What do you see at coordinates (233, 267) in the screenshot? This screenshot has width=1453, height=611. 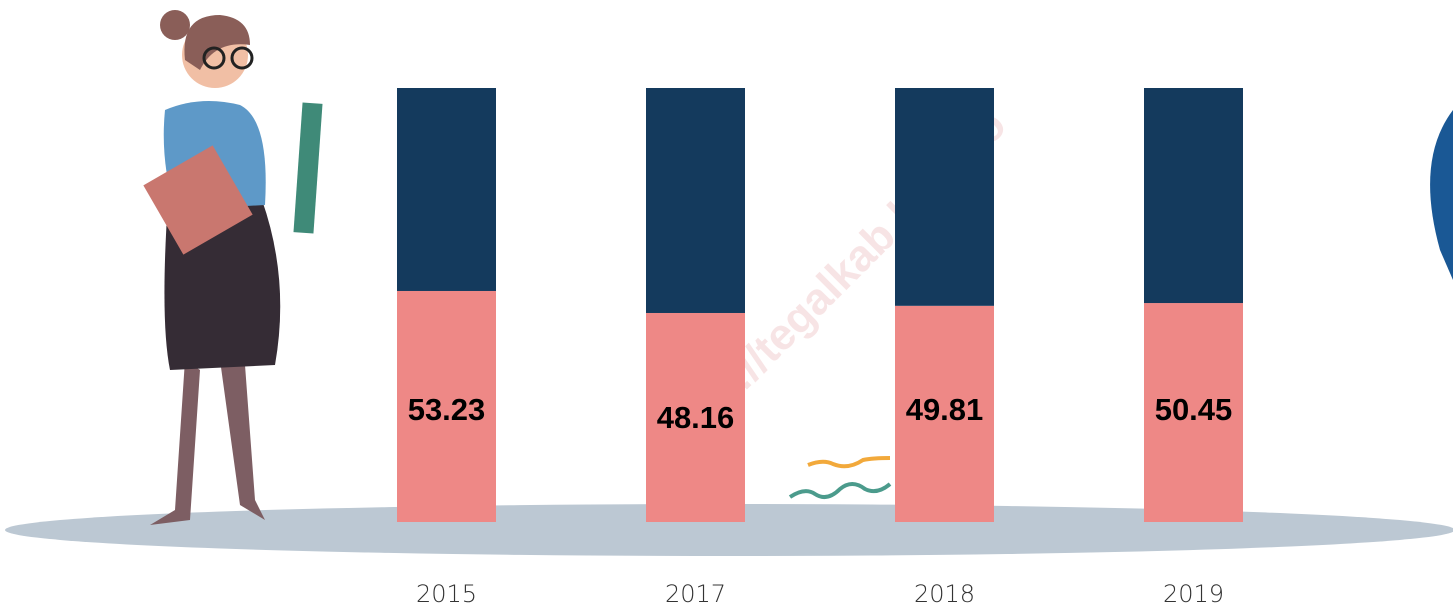 I see `illustration` at bounding box center [233, 267].